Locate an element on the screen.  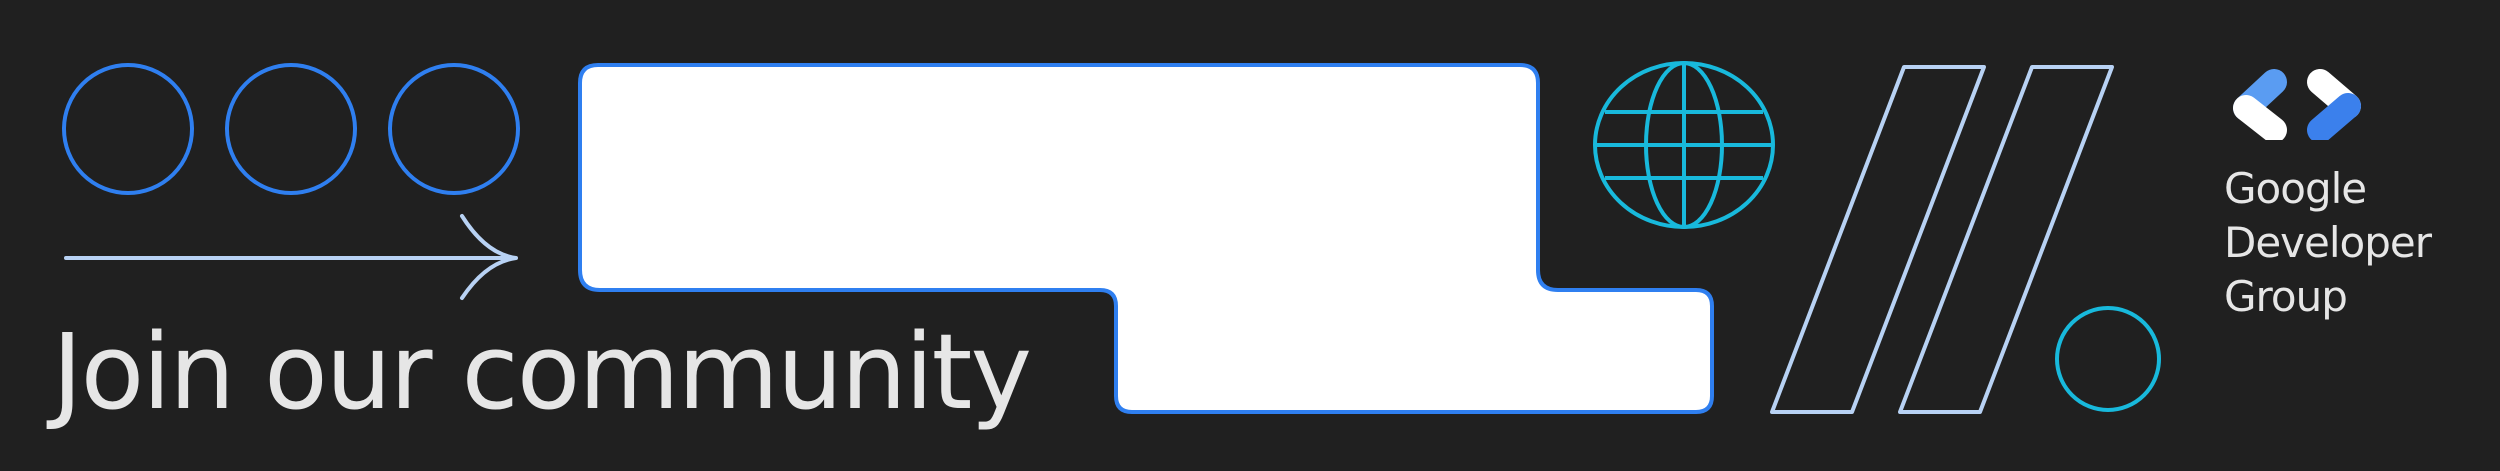
brand-line-3: Group is located at coordinates (2286, 296).